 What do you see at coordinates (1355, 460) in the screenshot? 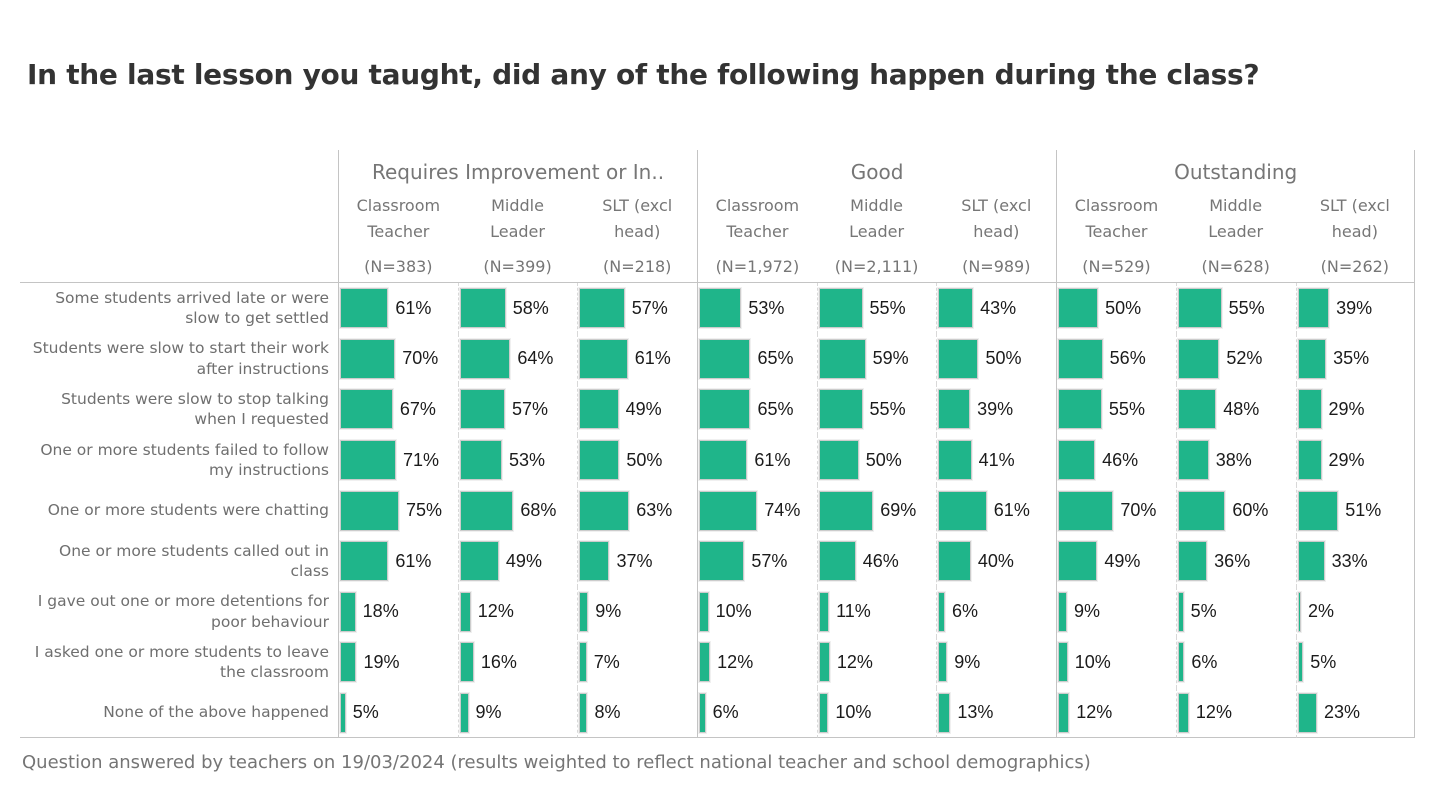
I see `bar-cell: 29%` at bounding box center [1355, 460].